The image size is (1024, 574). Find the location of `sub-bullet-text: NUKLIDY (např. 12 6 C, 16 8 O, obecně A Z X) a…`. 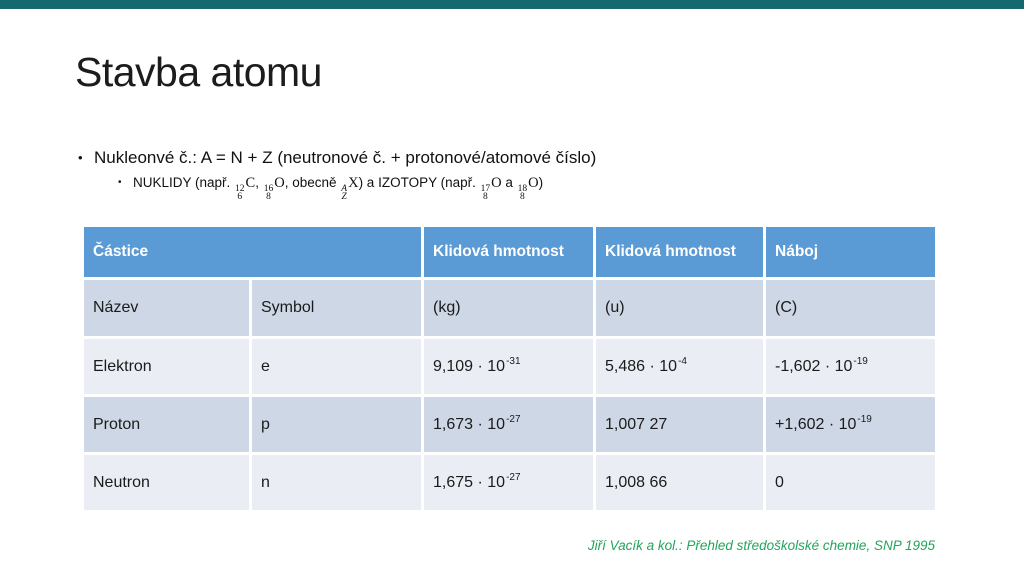

sub-bullet-text: NUKLIDY (např. 12 6 C, 16 8 O, obecně A Z X) a… is located at coordinates (338, 186).